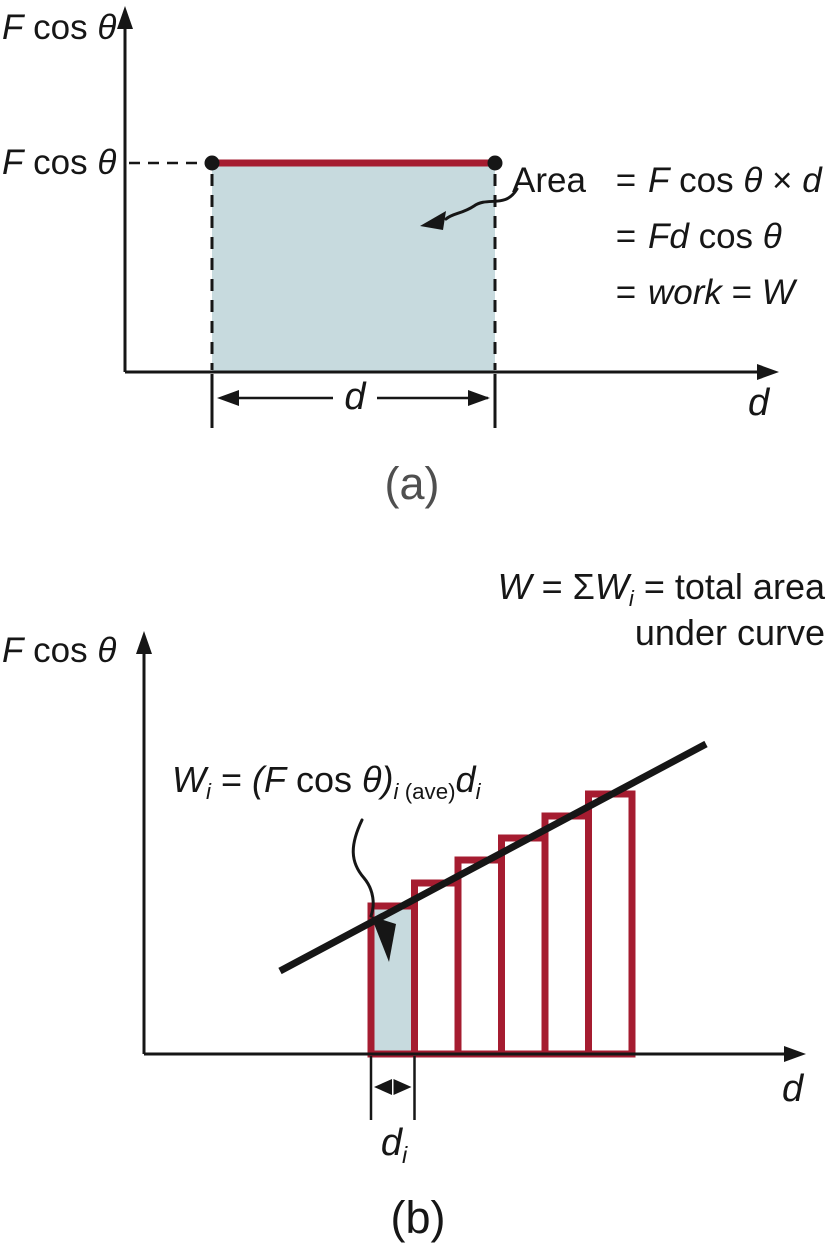 The width and height of the screenshot is (833, 1250). Describe the element at coordinates (383, 1087) in the screenshot. I see `di-arrow-left-icon` at that location.